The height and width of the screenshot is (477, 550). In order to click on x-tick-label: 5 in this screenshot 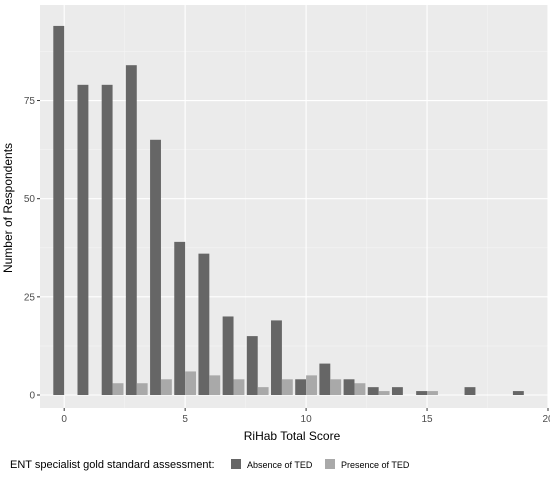, I will do `click(185, 419)`.